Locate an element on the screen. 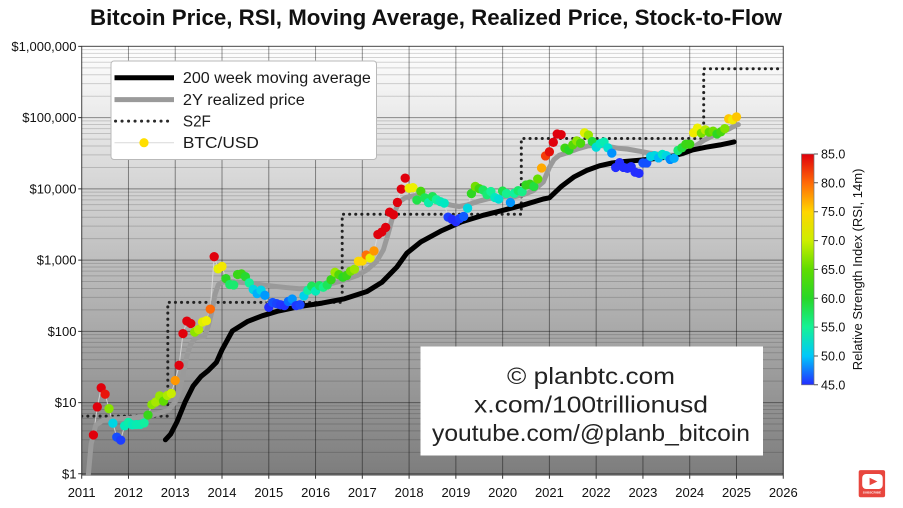 The height and width of the screenshot is (508, 903). svg-text: BTC/USD is located at coordinates (221, 143).